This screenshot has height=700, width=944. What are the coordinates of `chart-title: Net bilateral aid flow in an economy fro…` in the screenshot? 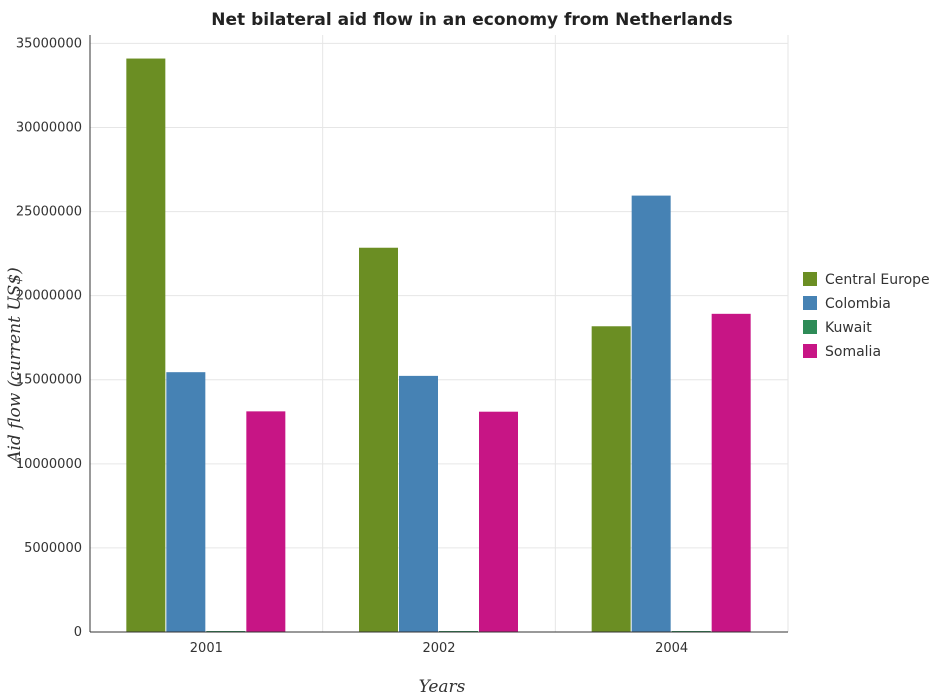 It's located at (471, 20).